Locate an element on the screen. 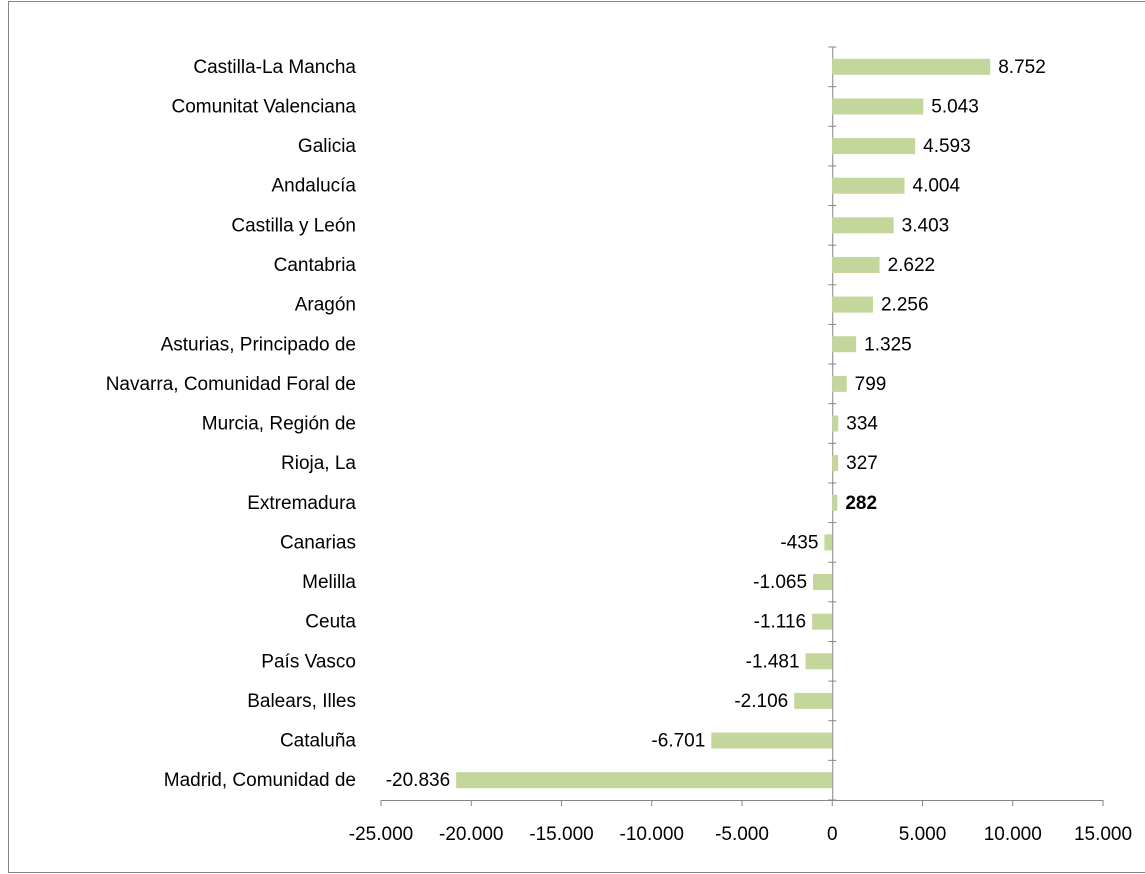  x-tick-label: 10.000 is located at coordinates (1013, 834).